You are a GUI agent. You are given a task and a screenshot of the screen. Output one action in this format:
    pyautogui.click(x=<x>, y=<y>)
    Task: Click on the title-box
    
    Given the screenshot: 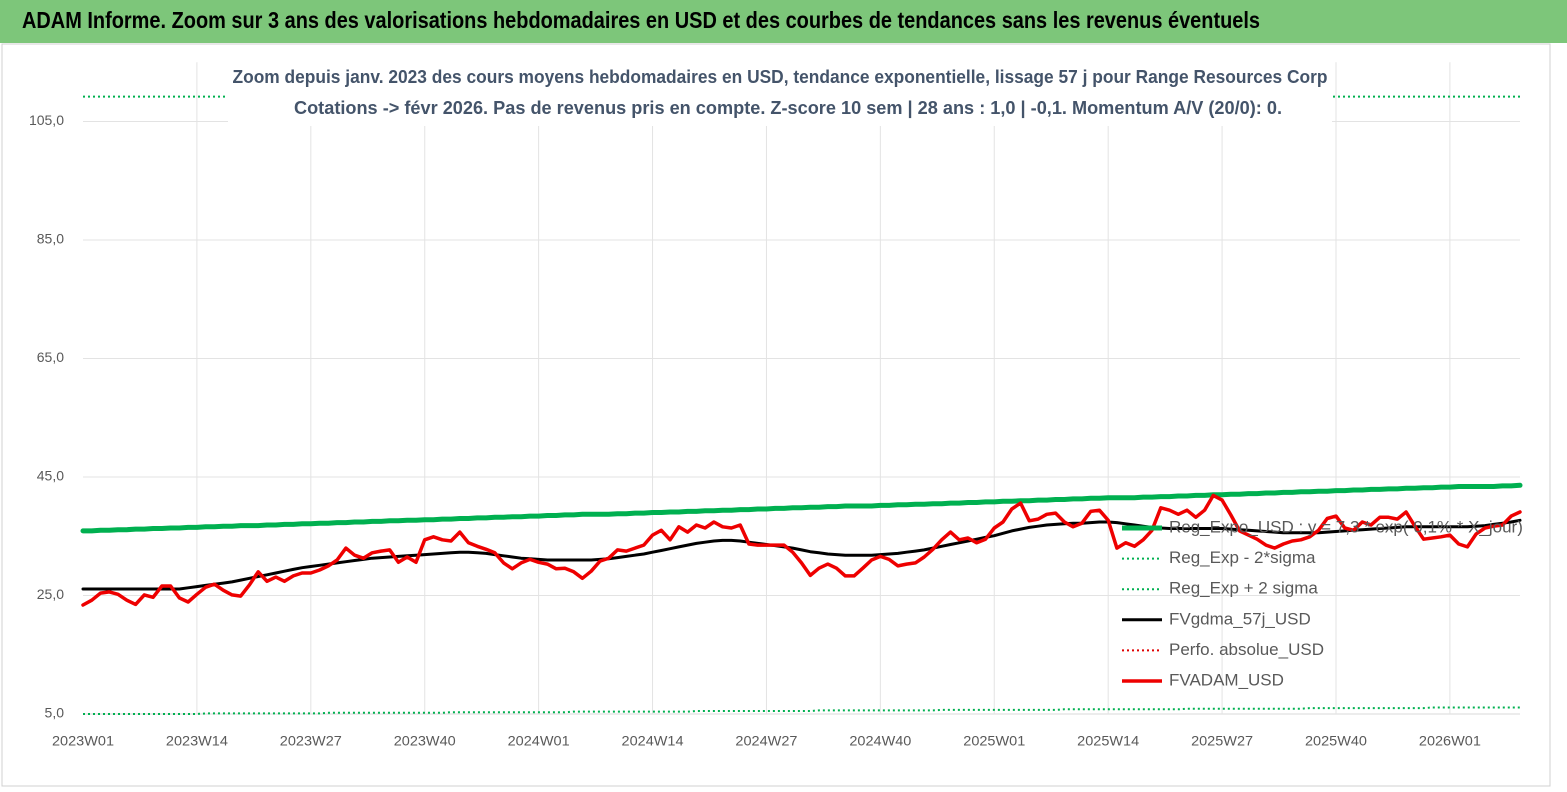 What is the action you would take?
    pyautogui.click(x=780, y=93)
    